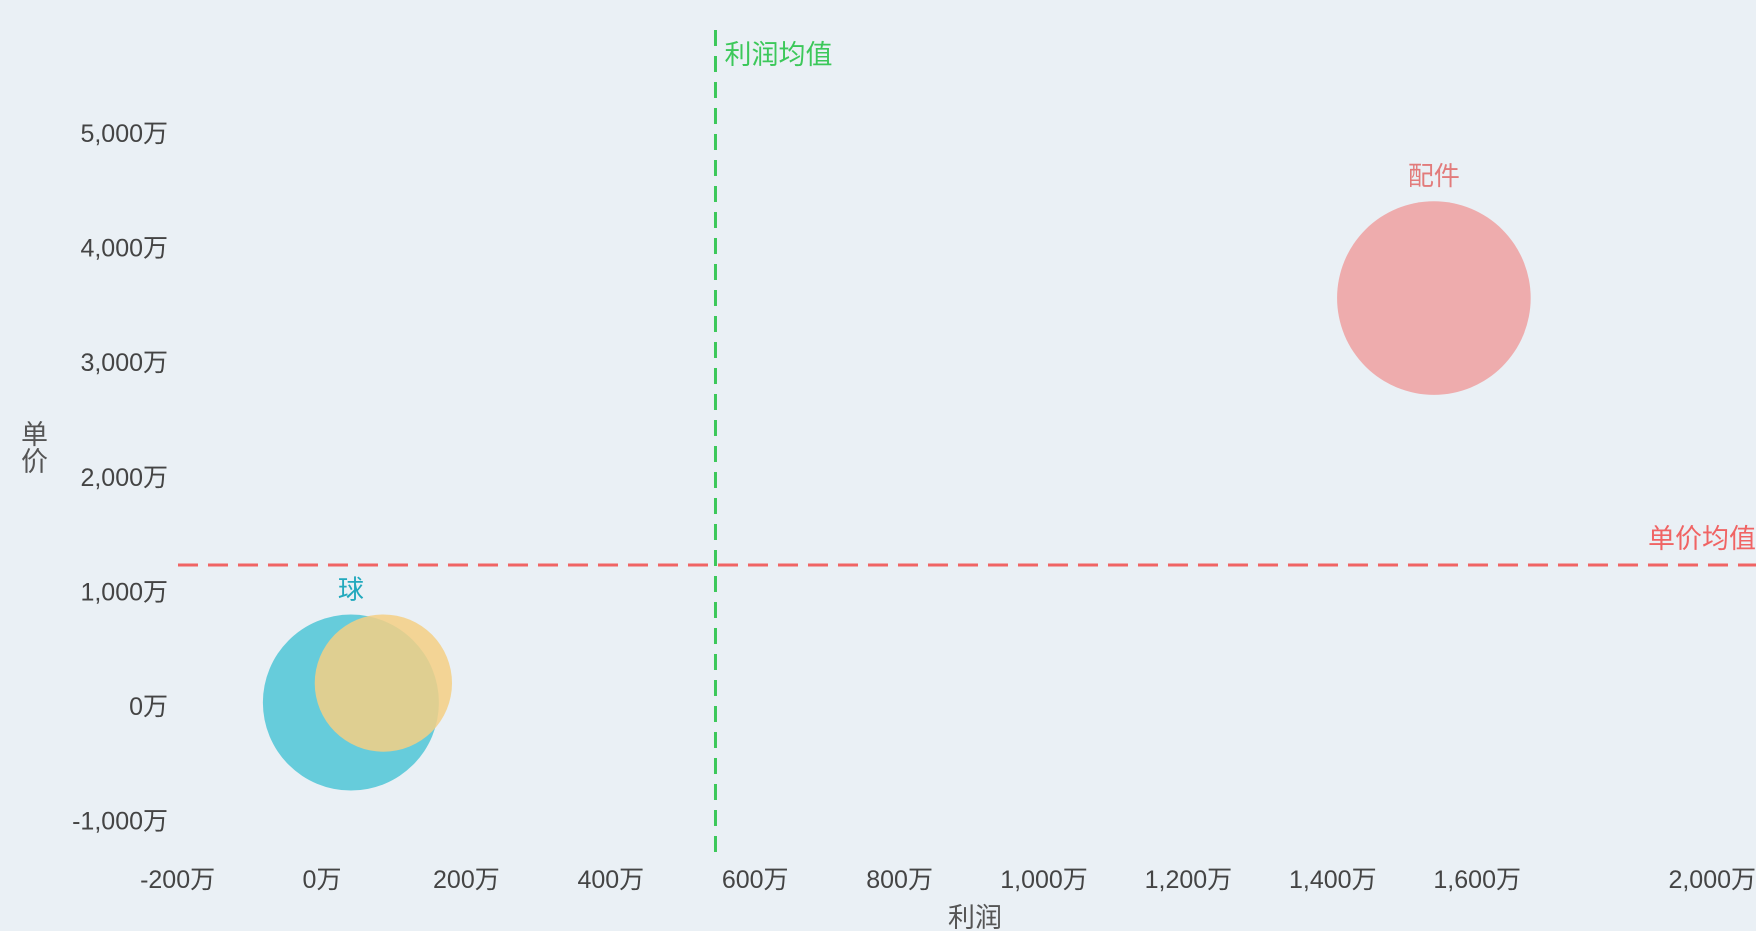 The image size is (1756, 931). I want to click on x-tick-label: 0万, so click(322, 880).